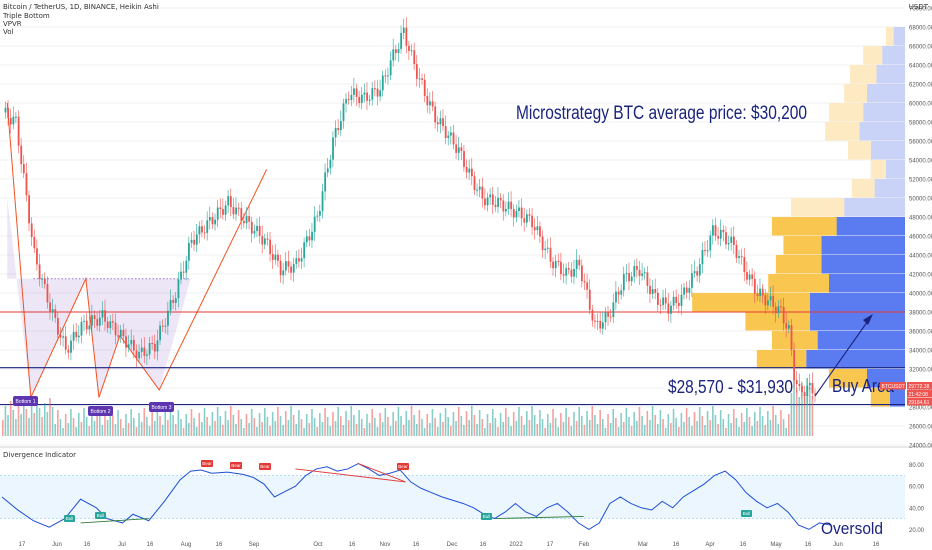  I want to click on buy-area-arrowhead, so click(868, 319).